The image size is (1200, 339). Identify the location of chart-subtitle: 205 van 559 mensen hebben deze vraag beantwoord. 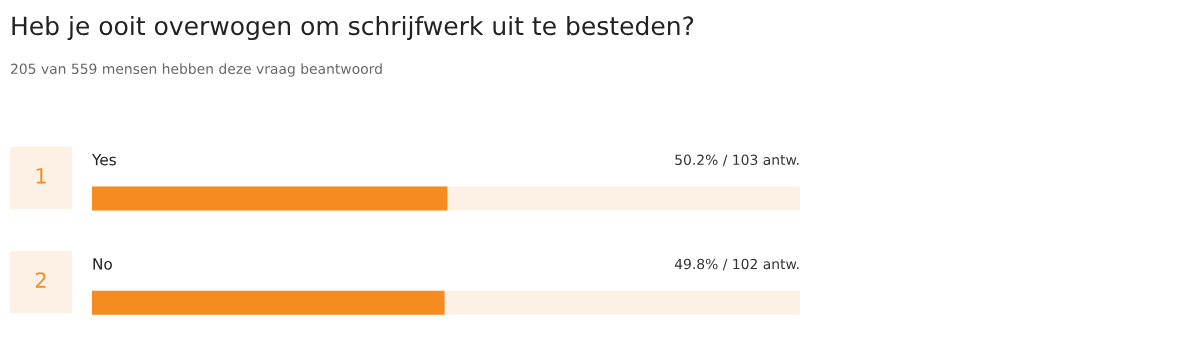
(196, 70).